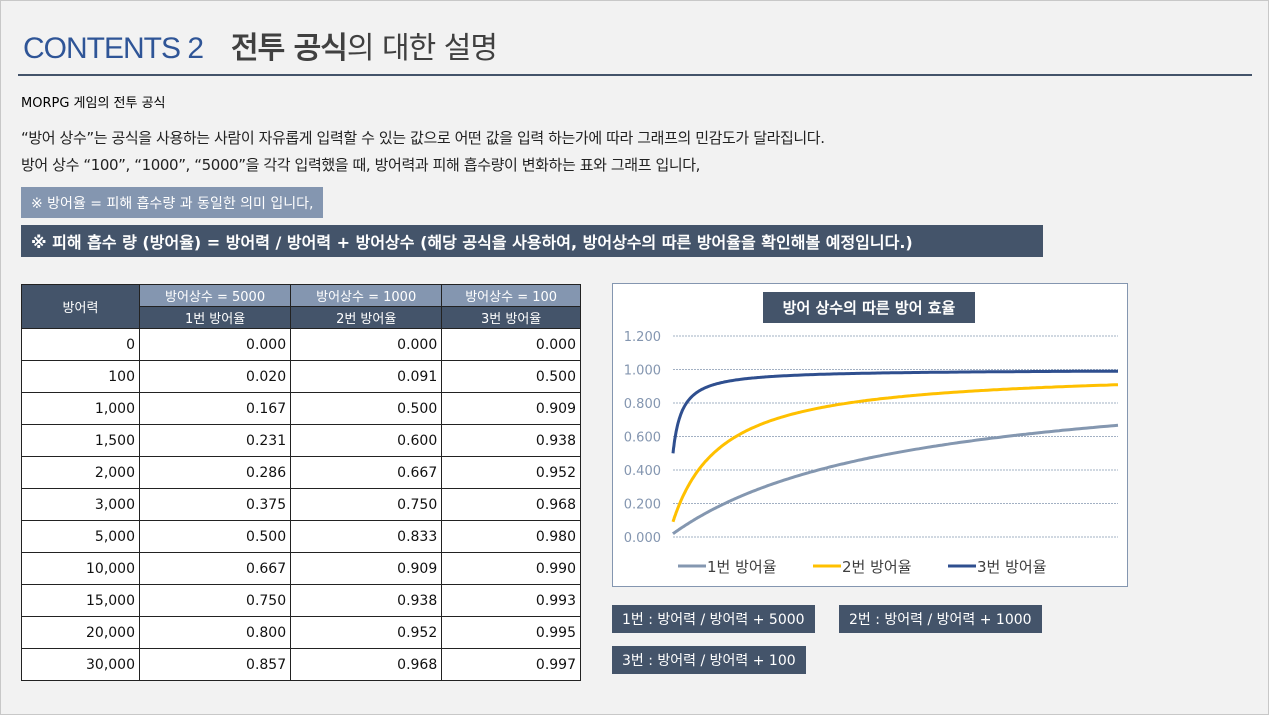 Image resolution: width=1269 pixels, height=715 pixels. Describe the element at coordinates (215, 632) in the screenshot. I see `defense-rate-cell: 0.800` at that location.